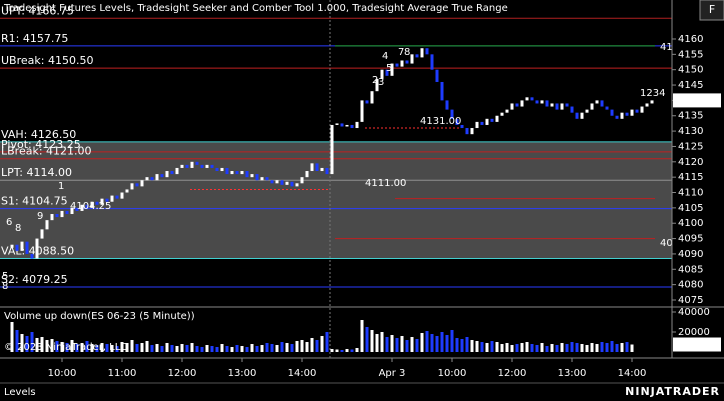 This screenshot has width=724, height=401. I want to click on annotation: 7, so click(401, 52).